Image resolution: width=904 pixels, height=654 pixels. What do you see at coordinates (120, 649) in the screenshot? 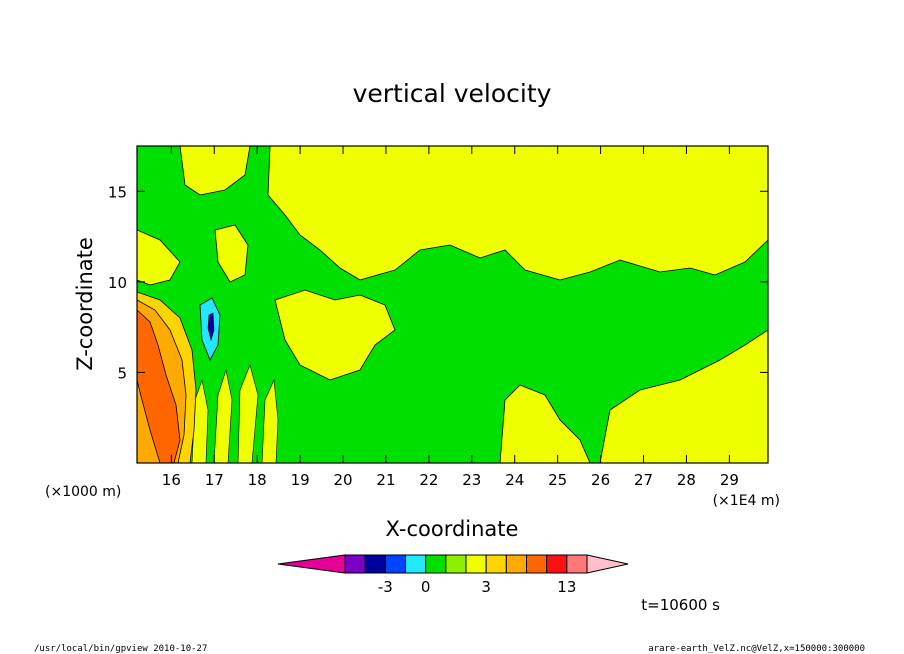
I see `footer-left: /usr/local/bin/gpview 2010-10-27` at bounding box center [120, 649].